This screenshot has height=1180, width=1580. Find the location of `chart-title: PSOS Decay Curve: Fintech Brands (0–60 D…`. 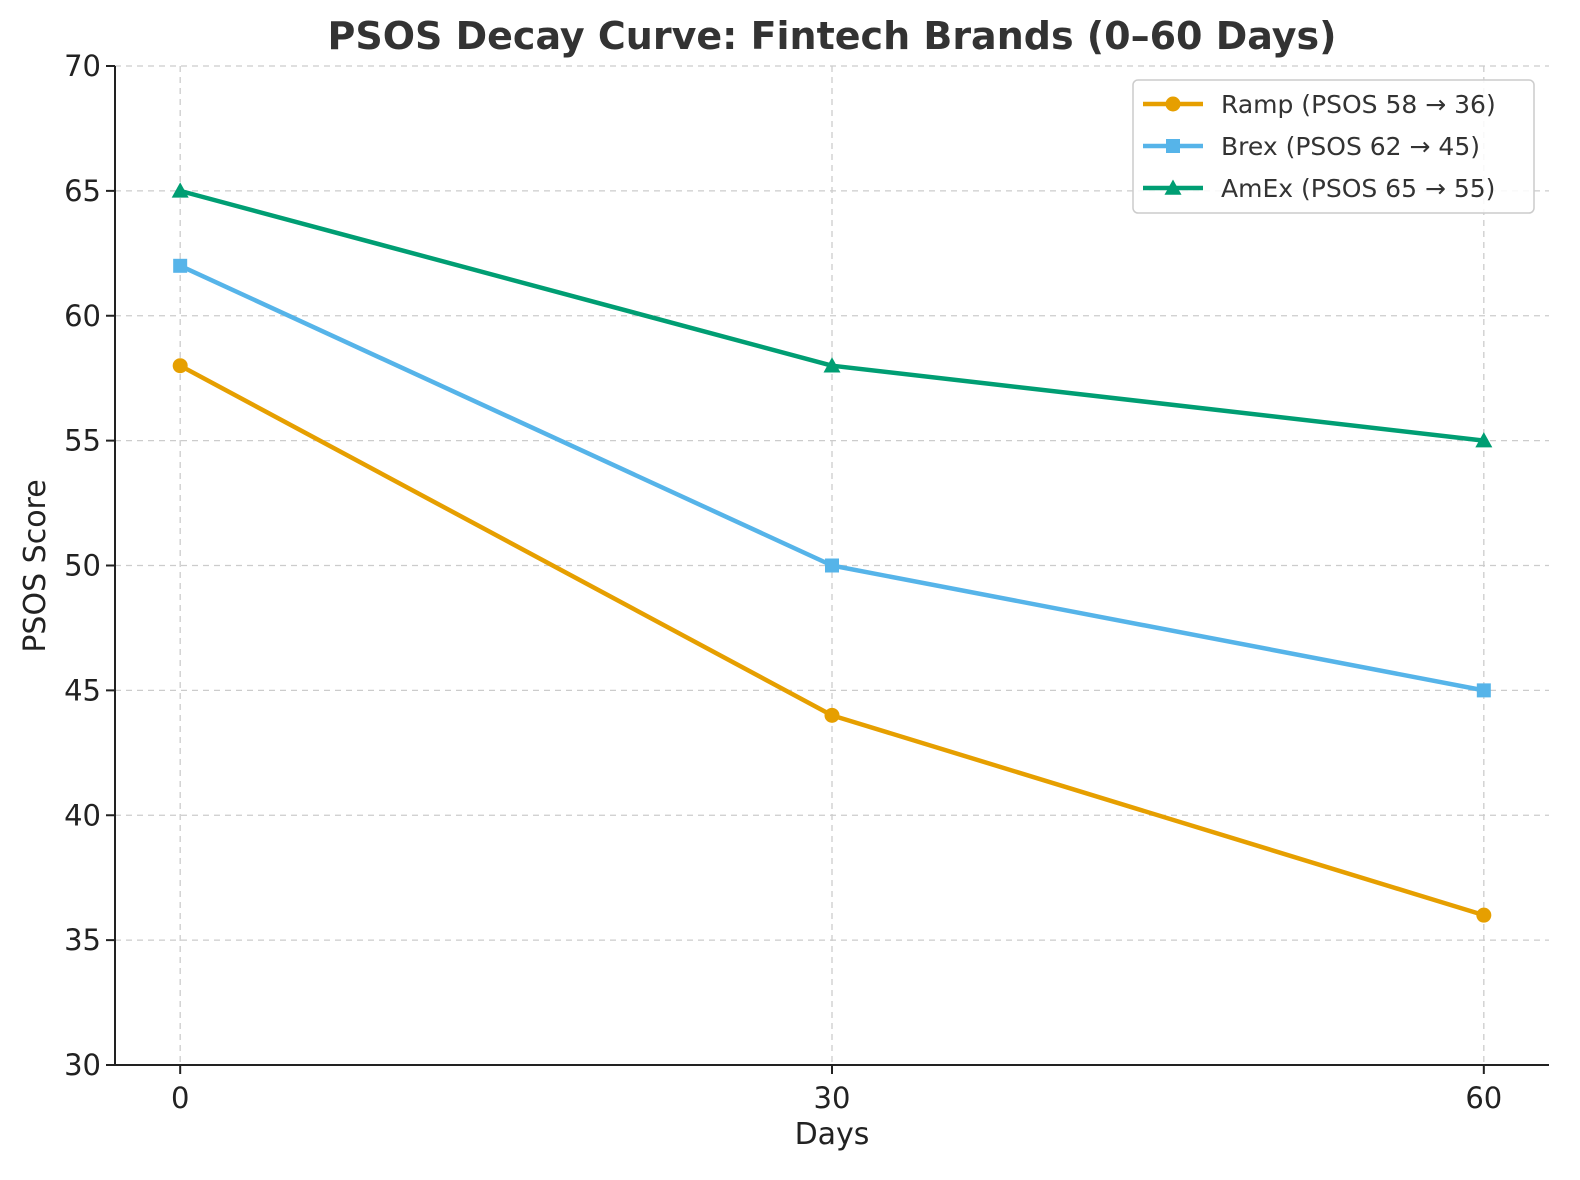

chart-title: PSOS Decay Curve: Fintech Brands (0–60 D… is located at coordinates (831, 36).